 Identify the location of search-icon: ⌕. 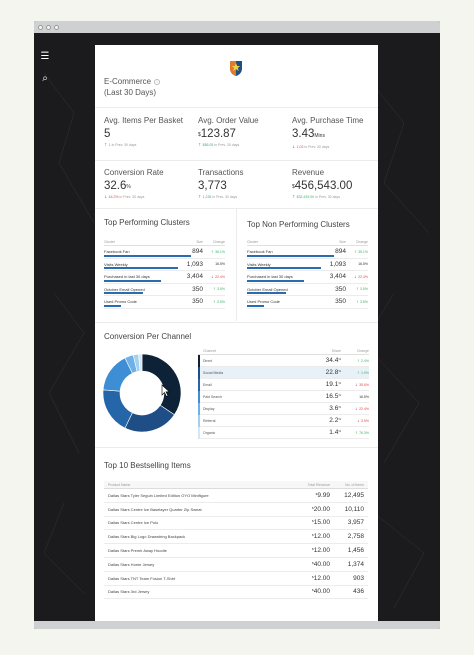
(45, 78).